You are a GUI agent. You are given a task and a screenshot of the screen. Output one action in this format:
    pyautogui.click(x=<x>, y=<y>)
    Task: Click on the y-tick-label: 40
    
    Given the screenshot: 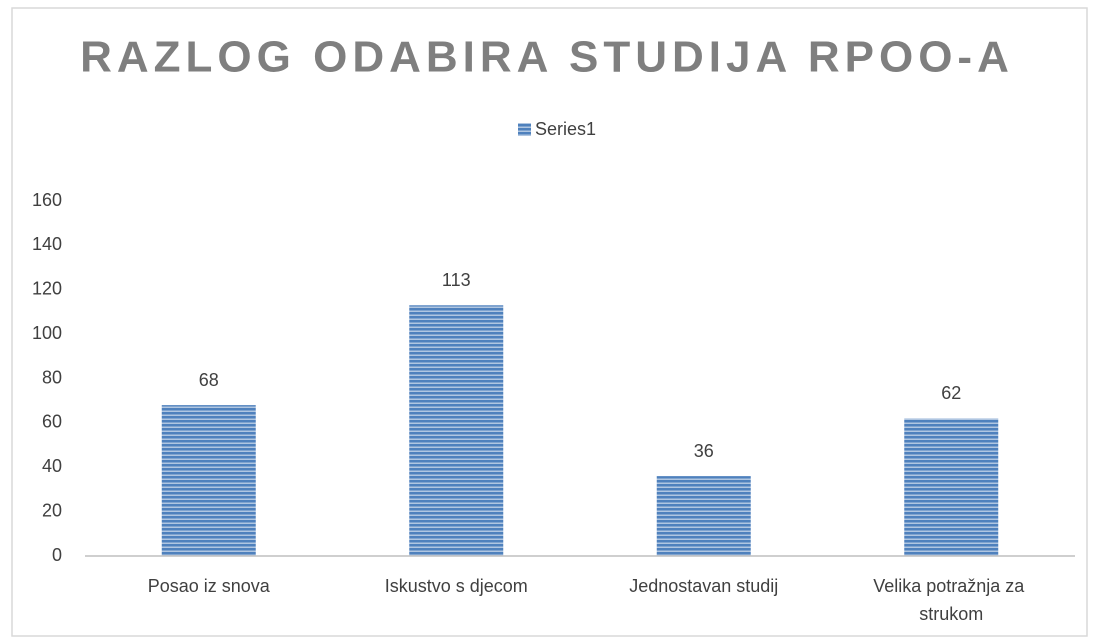 What is the action you would take?
    pyautogui.click(x=52, y=466)
    